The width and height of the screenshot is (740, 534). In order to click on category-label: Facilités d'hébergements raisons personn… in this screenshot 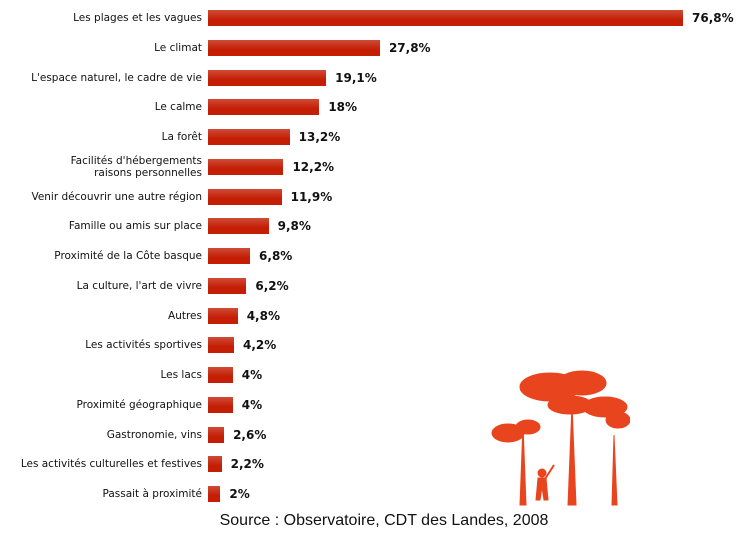, I will do `click(136, 166)`.